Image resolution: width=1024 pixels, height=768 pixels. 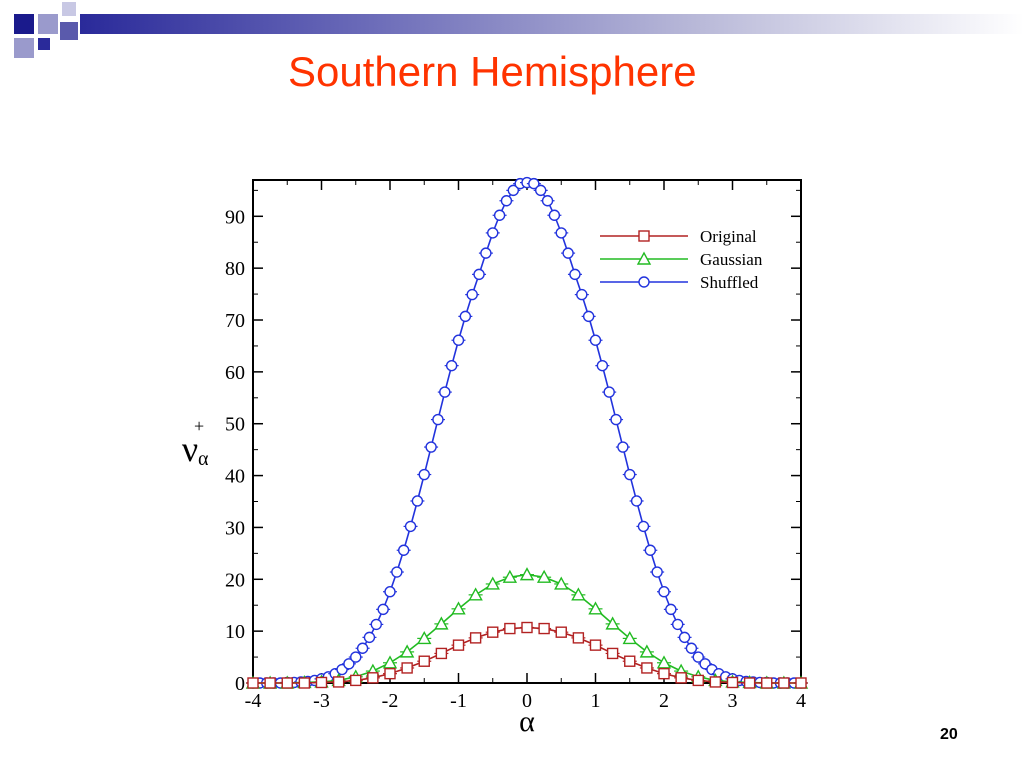 What do you see at coordinates (527, 655) in the screenshot?
I see `series-original` at bounding box center [527, 655].